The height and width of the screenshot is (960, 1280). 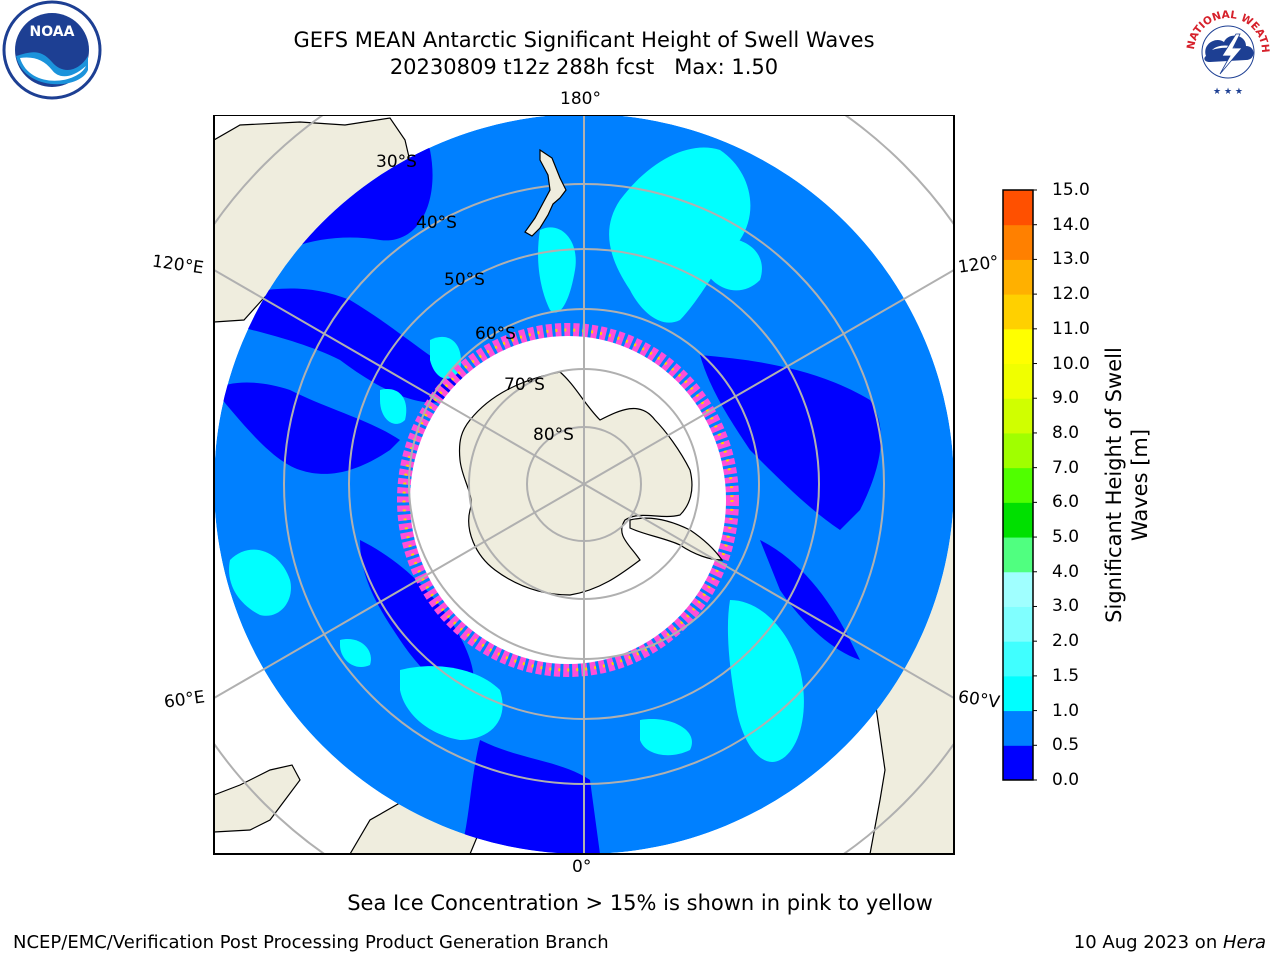 I want to click on host-name: Hera, so click(x=1244, y=942).